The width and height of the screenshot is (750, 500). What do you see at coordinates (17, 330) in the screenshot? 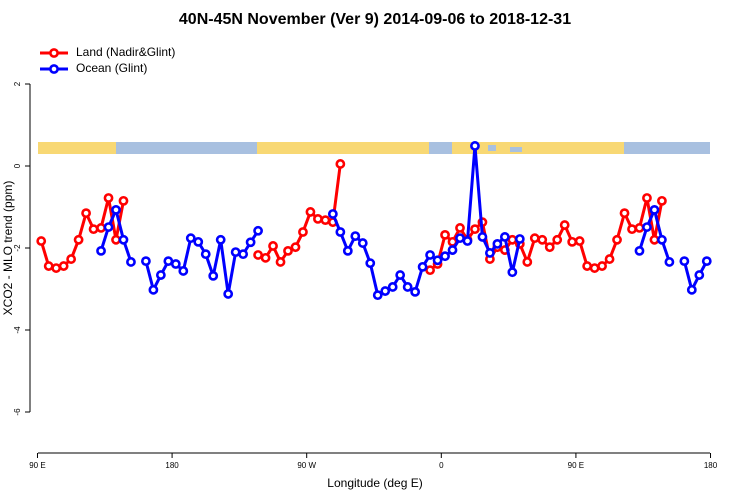
I see `y-tick-label: -4` at bounding box center [17, 330].